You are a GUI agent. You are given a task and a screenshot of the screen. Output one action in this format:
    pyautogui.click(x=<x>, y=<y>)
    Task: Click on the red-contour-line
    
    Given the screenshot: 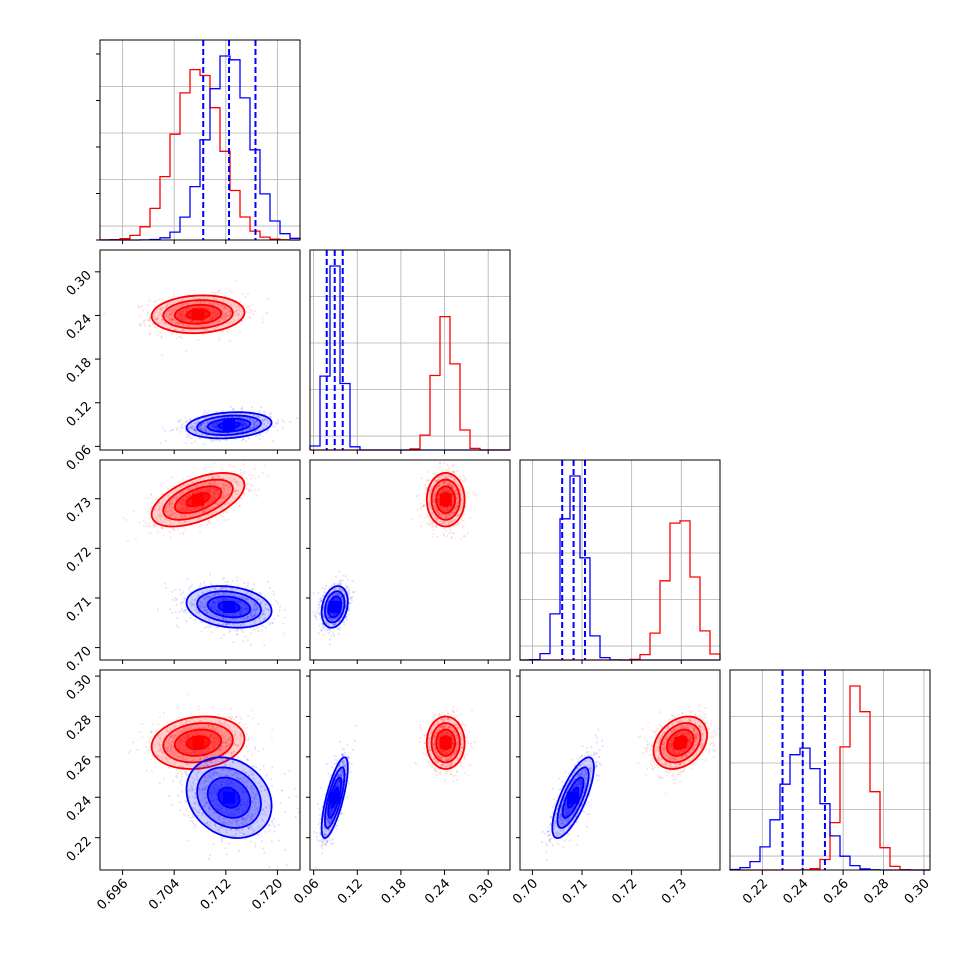 What is the action you would take?
    pyautogui.click(x=198, y=499)
    